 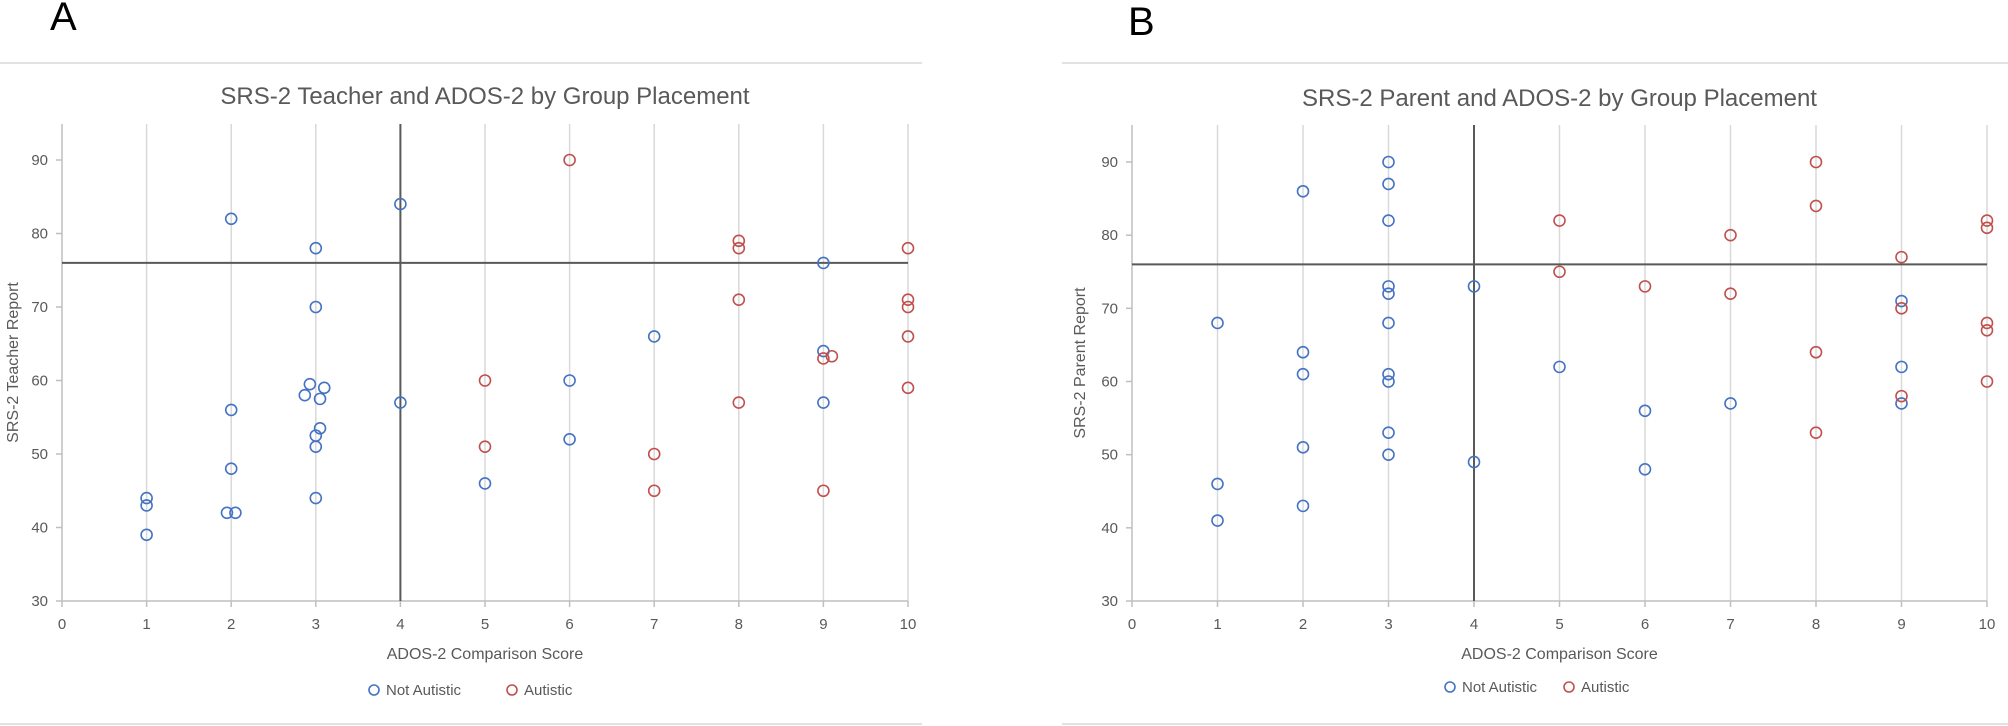 What do you see at coordinates (485, 654) in the screenshot?
I see `x-axis-label: ADOS-2 Comparison Score` at bounding box center [485, 654].